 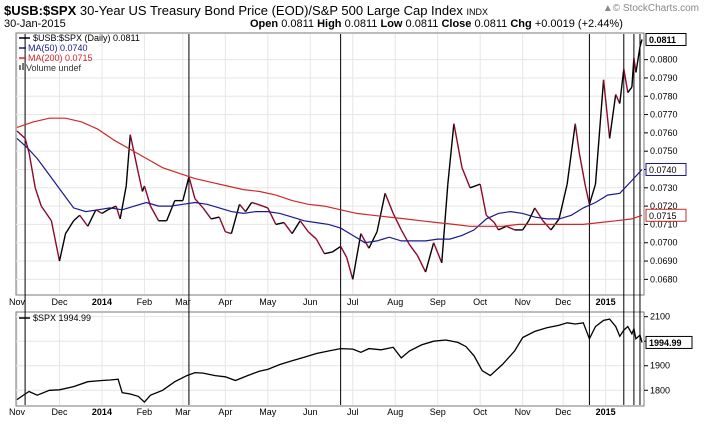 What do you see at coordinates (361, 24) in the screenshot?
I see `high-value: 0.0811` at bounding box center [361, 24].